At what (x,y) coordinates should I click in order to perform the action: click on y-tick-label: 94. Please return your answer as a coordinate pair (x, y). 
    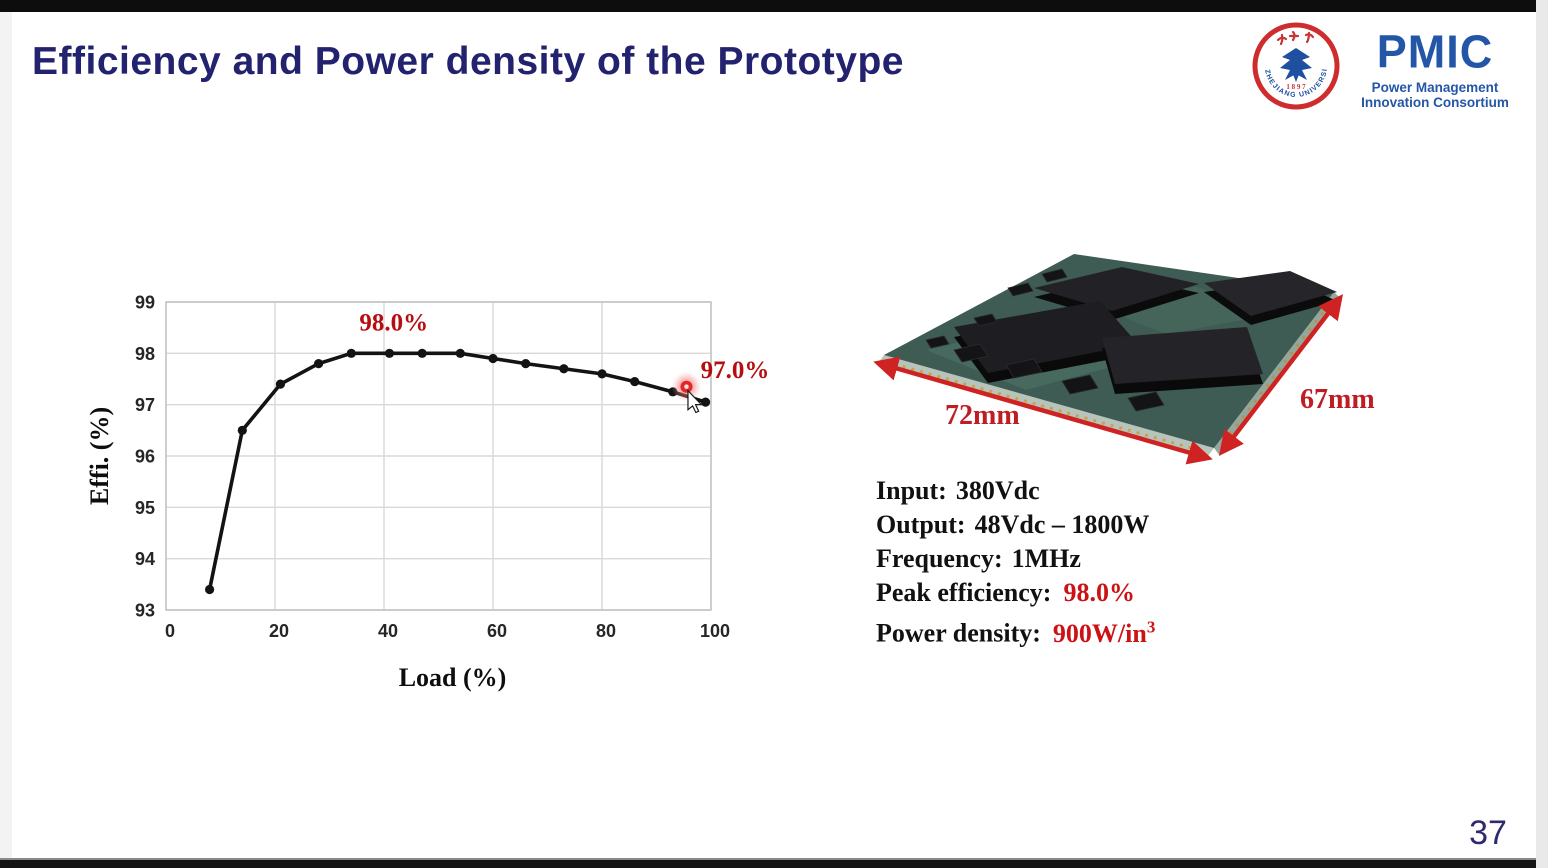
    Looking at the image, I should click on (145, 559).